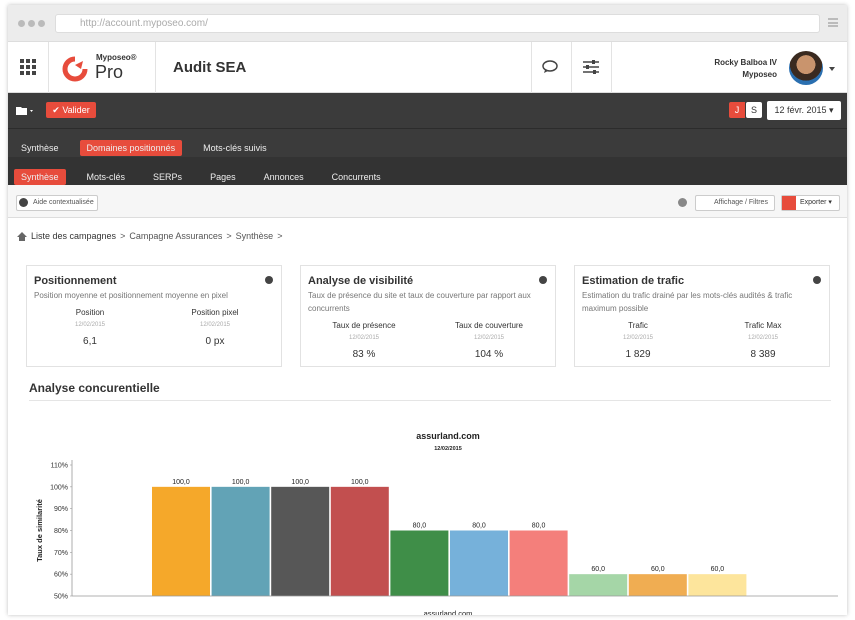  I want to click on y-tick-label: 60%, so click(61, 575).